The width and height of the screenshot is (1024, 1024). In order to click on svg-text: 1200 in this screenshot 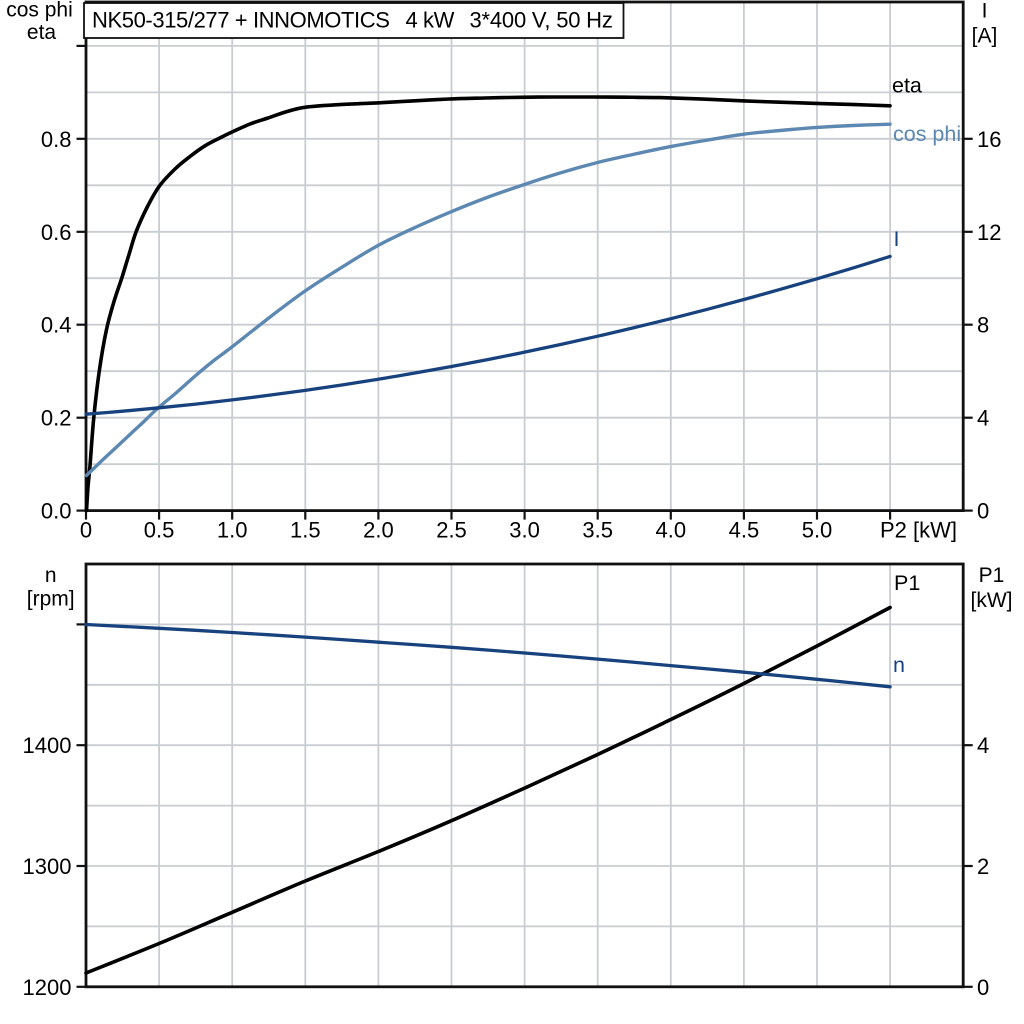, I will do `click(47, 987)`.